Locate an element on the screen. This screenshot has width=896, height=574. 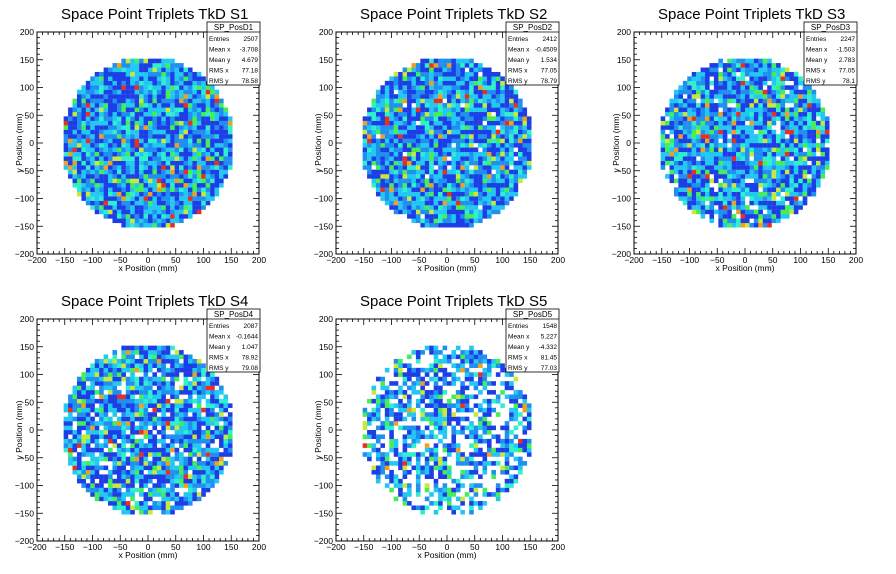
stats-row-value: 78.58 is located at coordinates (250, 81).